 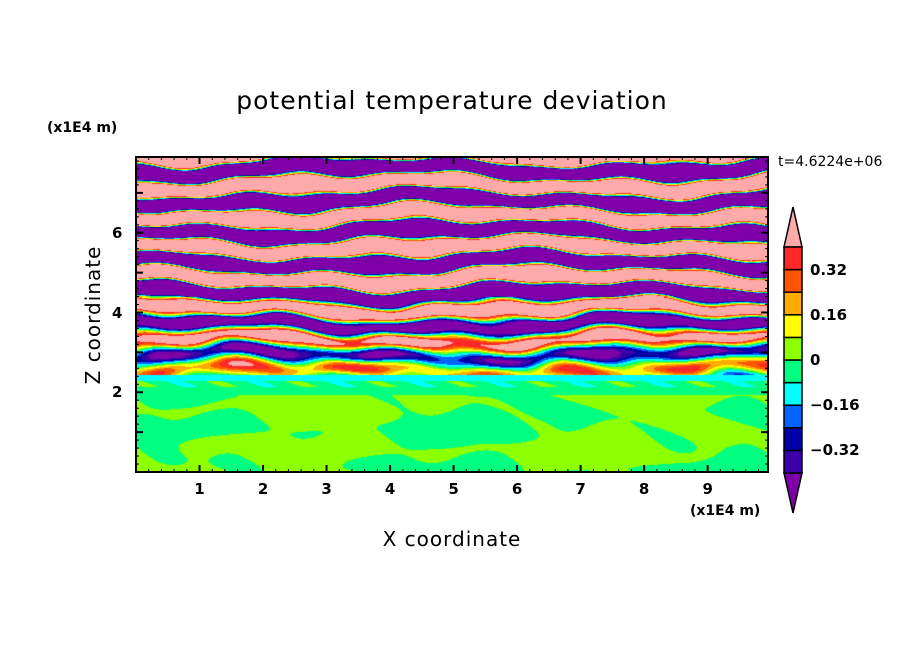 I want to click on z-axis-unit: (x1E4 m), so click(x=82, y=128).